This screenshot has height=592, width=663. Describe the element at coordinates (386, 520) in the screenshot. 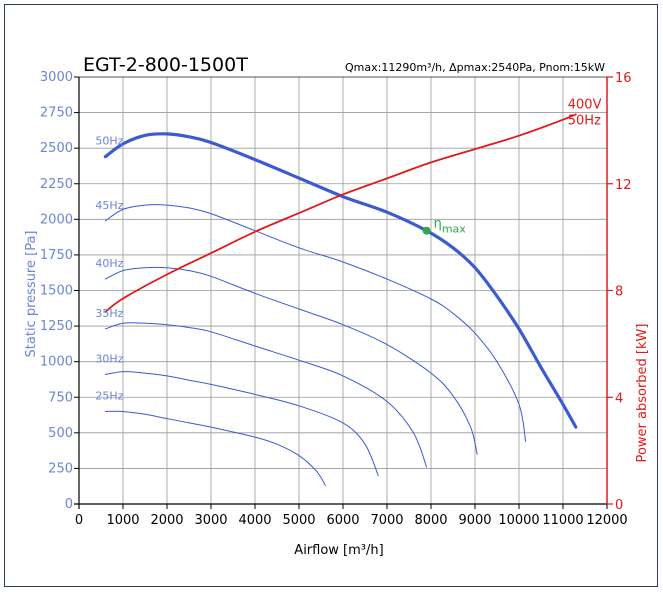

I see `x-tick-label: 7000` at that location.